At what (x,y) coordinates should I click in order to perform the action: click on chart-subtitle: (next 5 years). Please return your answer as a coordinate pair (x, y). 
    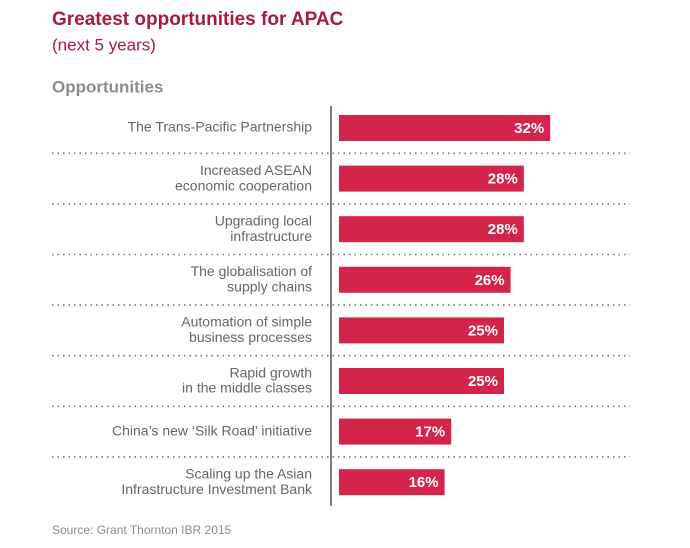
    Looking at the image, I should click on (104, 44).